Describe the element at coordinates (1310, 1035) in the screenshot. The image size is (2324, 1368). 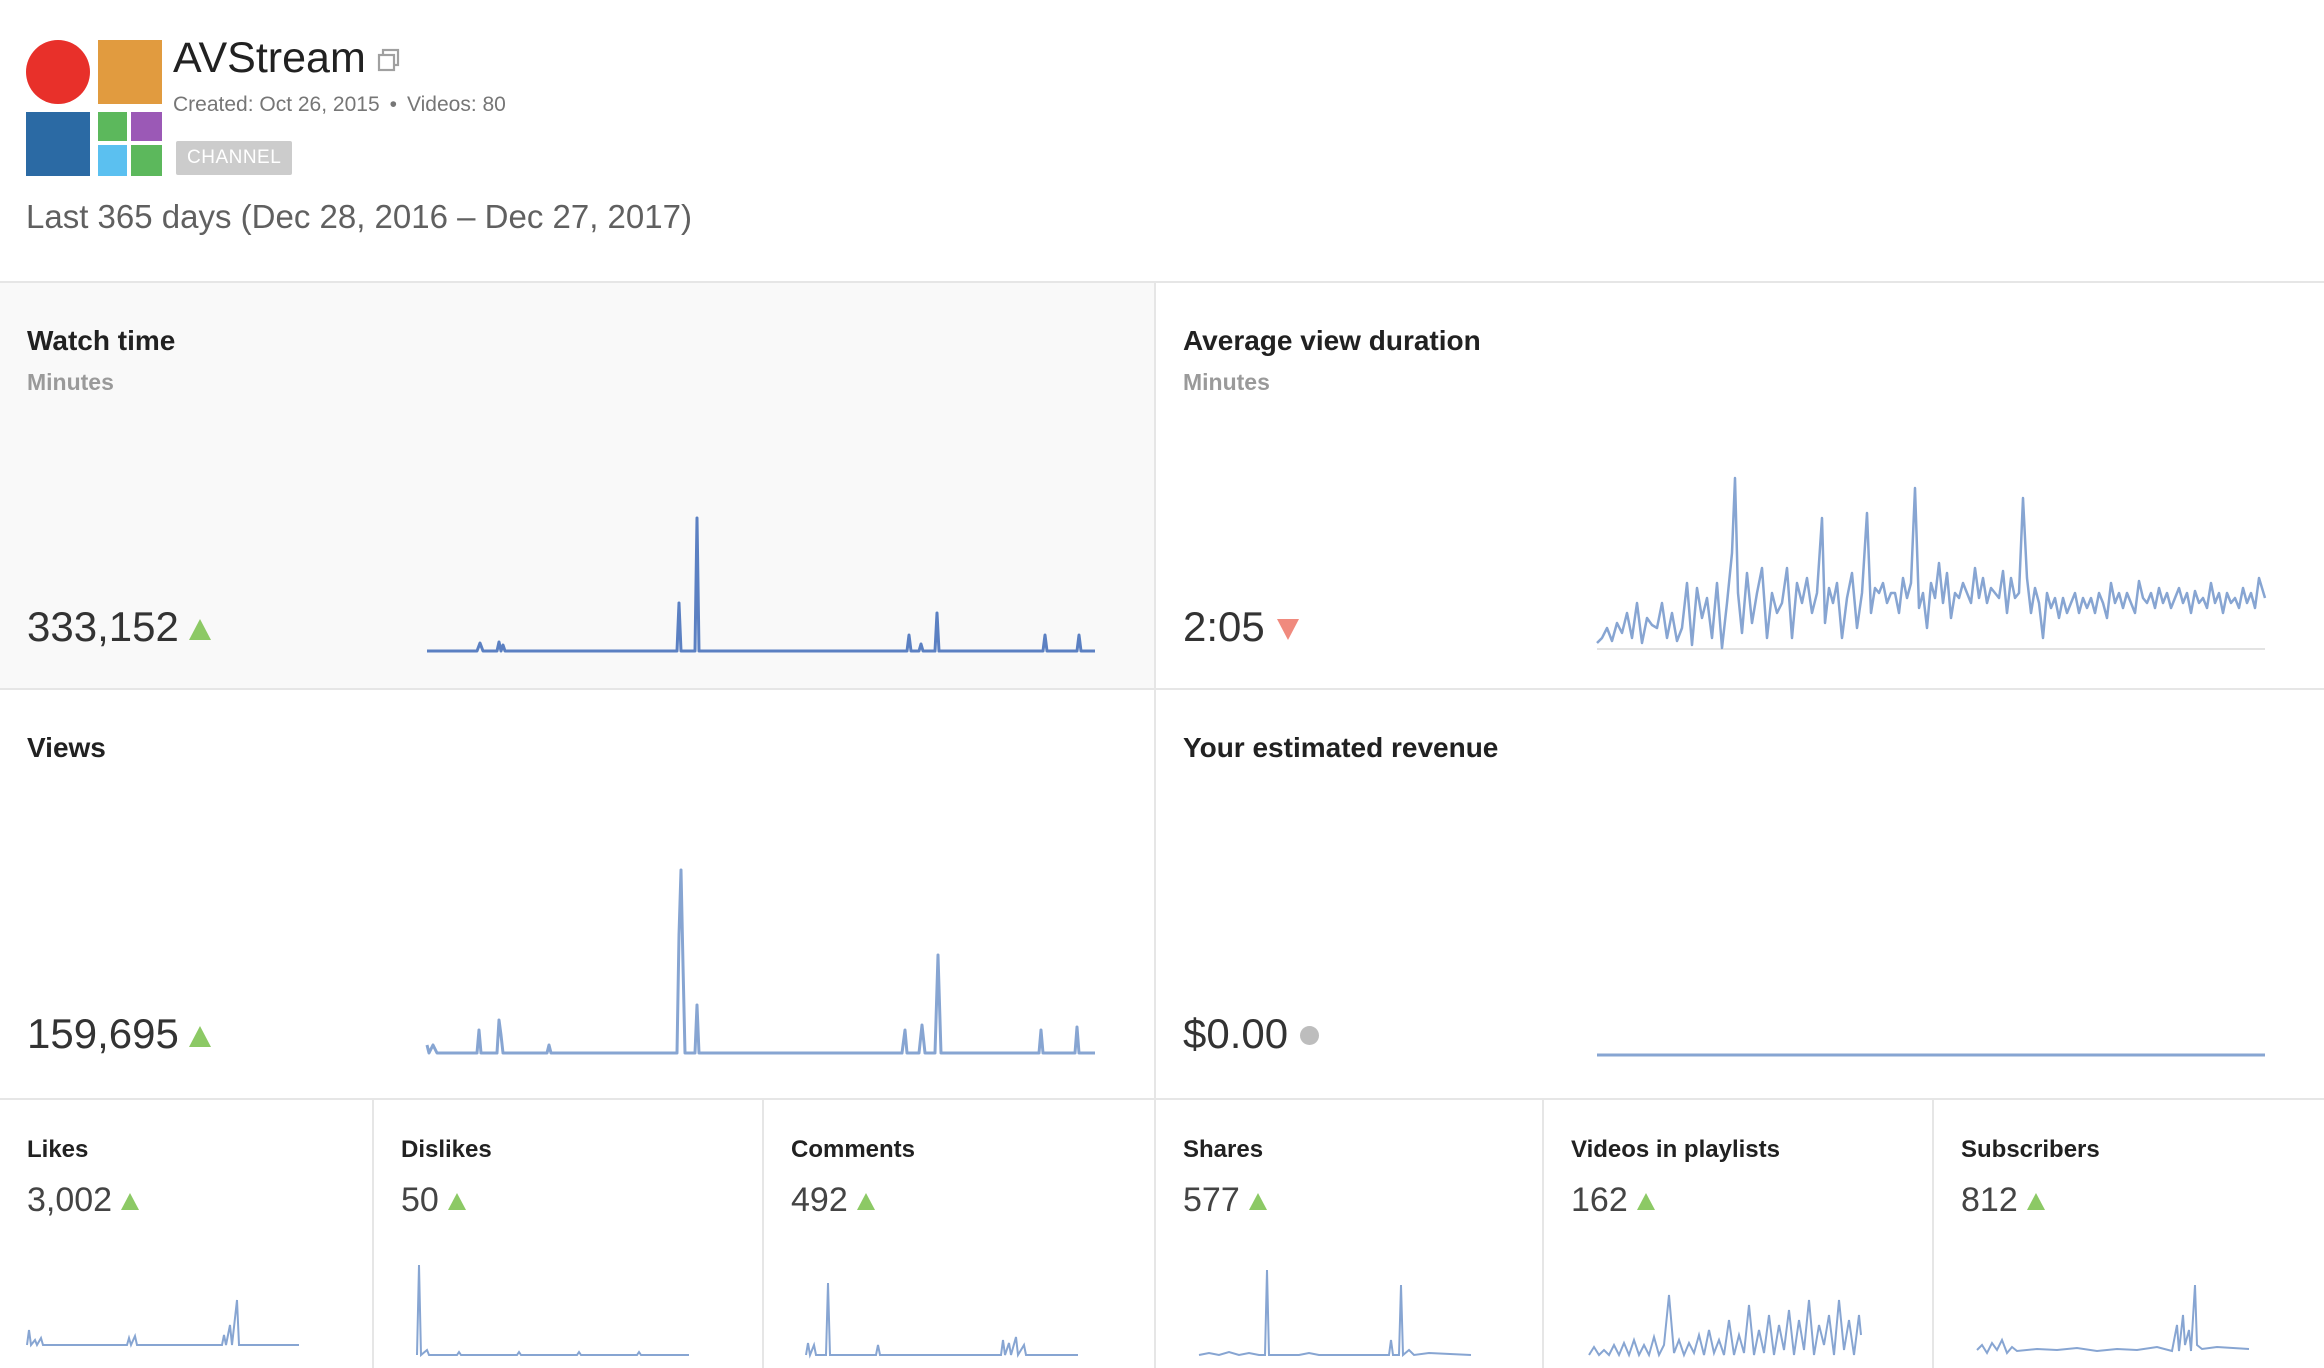
I see `trend-neutral-icon` at that location.